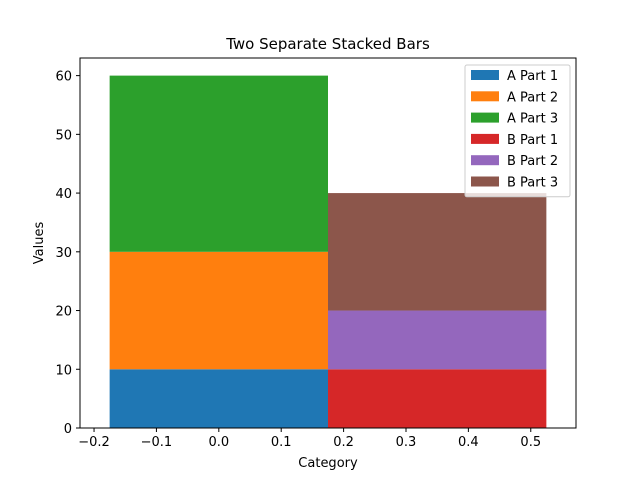 Image resolution: width=640 pixels, height=480 pixels. I want to click on legend-label: B Part 2, so click(532, 161).